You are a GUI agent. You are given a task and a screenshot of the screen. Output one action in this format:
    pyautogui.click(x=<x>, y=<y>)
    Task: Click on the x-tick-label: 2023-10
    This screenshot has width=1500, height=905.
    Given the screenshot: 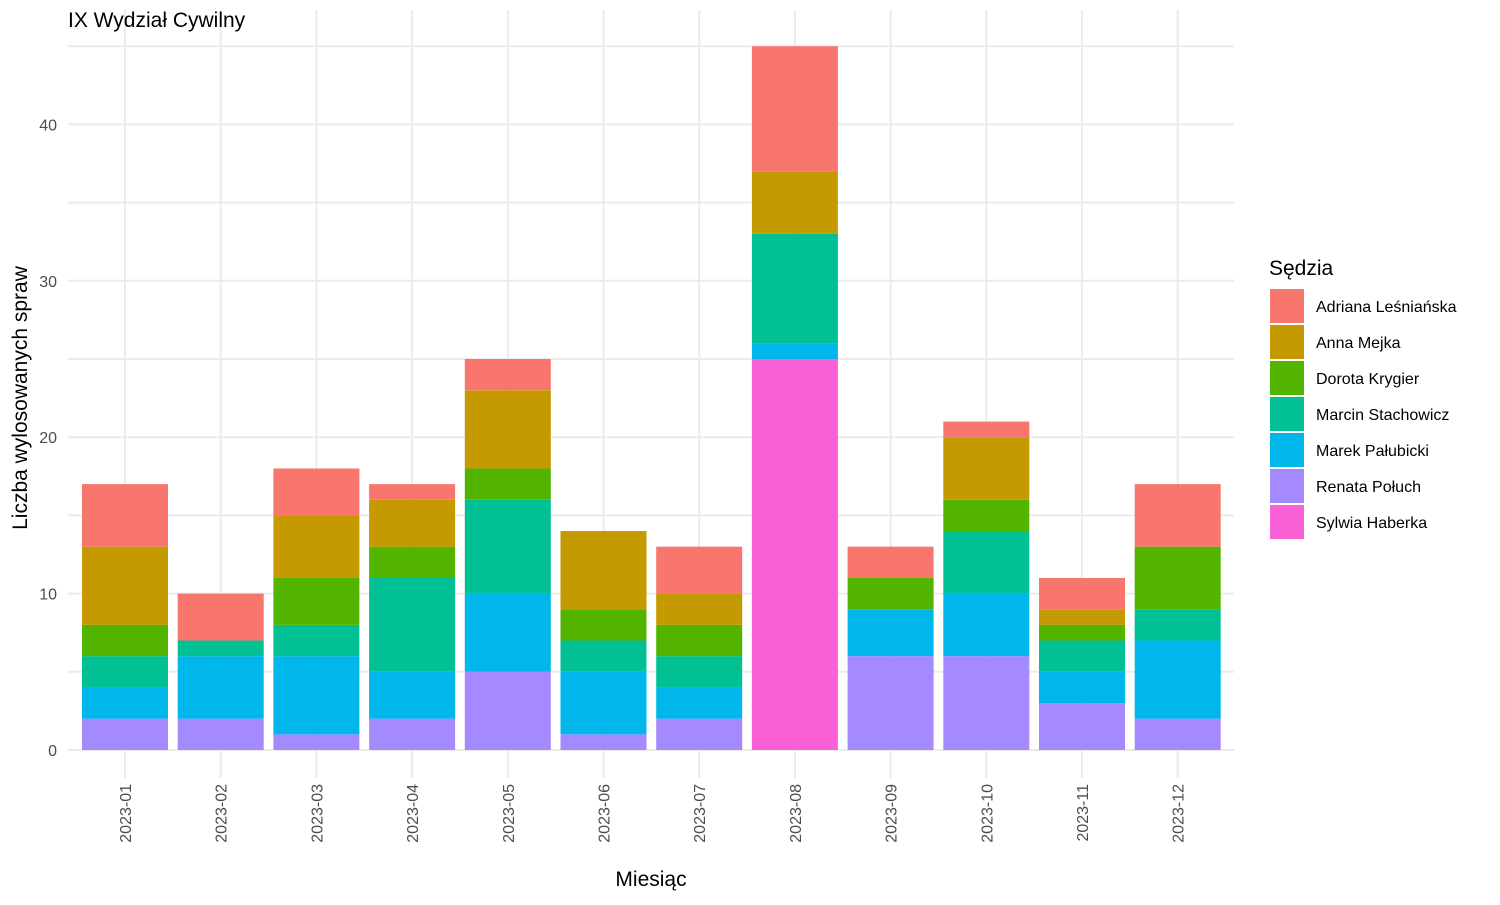 What is the action you would take?
    pyautogui.click(x=987, y=813)
    